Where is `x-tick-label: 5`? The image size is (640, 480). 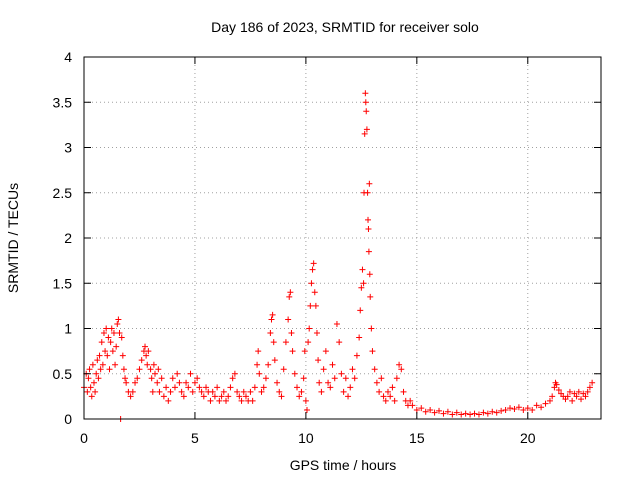
x-tick-label: 5 is located at coordinates (195, 438).